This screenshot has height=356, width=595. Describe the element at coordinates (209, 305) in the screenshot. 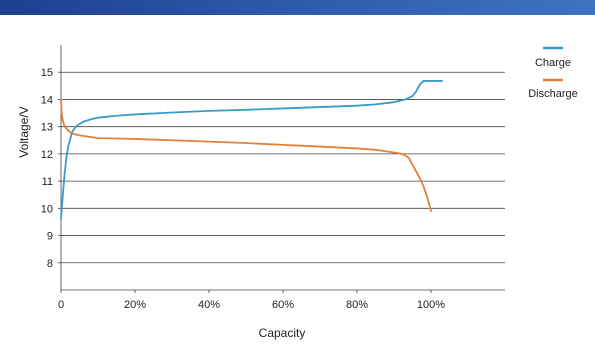

I see `x-tick-label-40: 40%` at that location.